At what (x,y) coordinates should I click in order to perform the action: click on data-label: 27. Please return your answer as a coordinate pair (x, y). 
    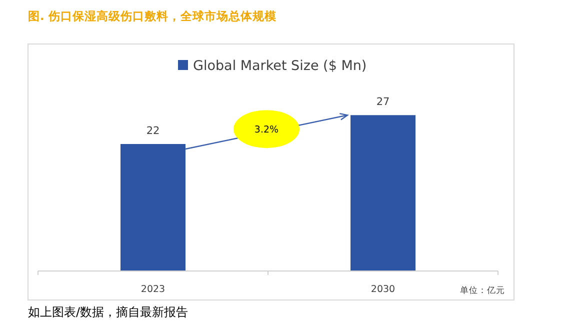
    Looking at the image, I should click on (383, 102).